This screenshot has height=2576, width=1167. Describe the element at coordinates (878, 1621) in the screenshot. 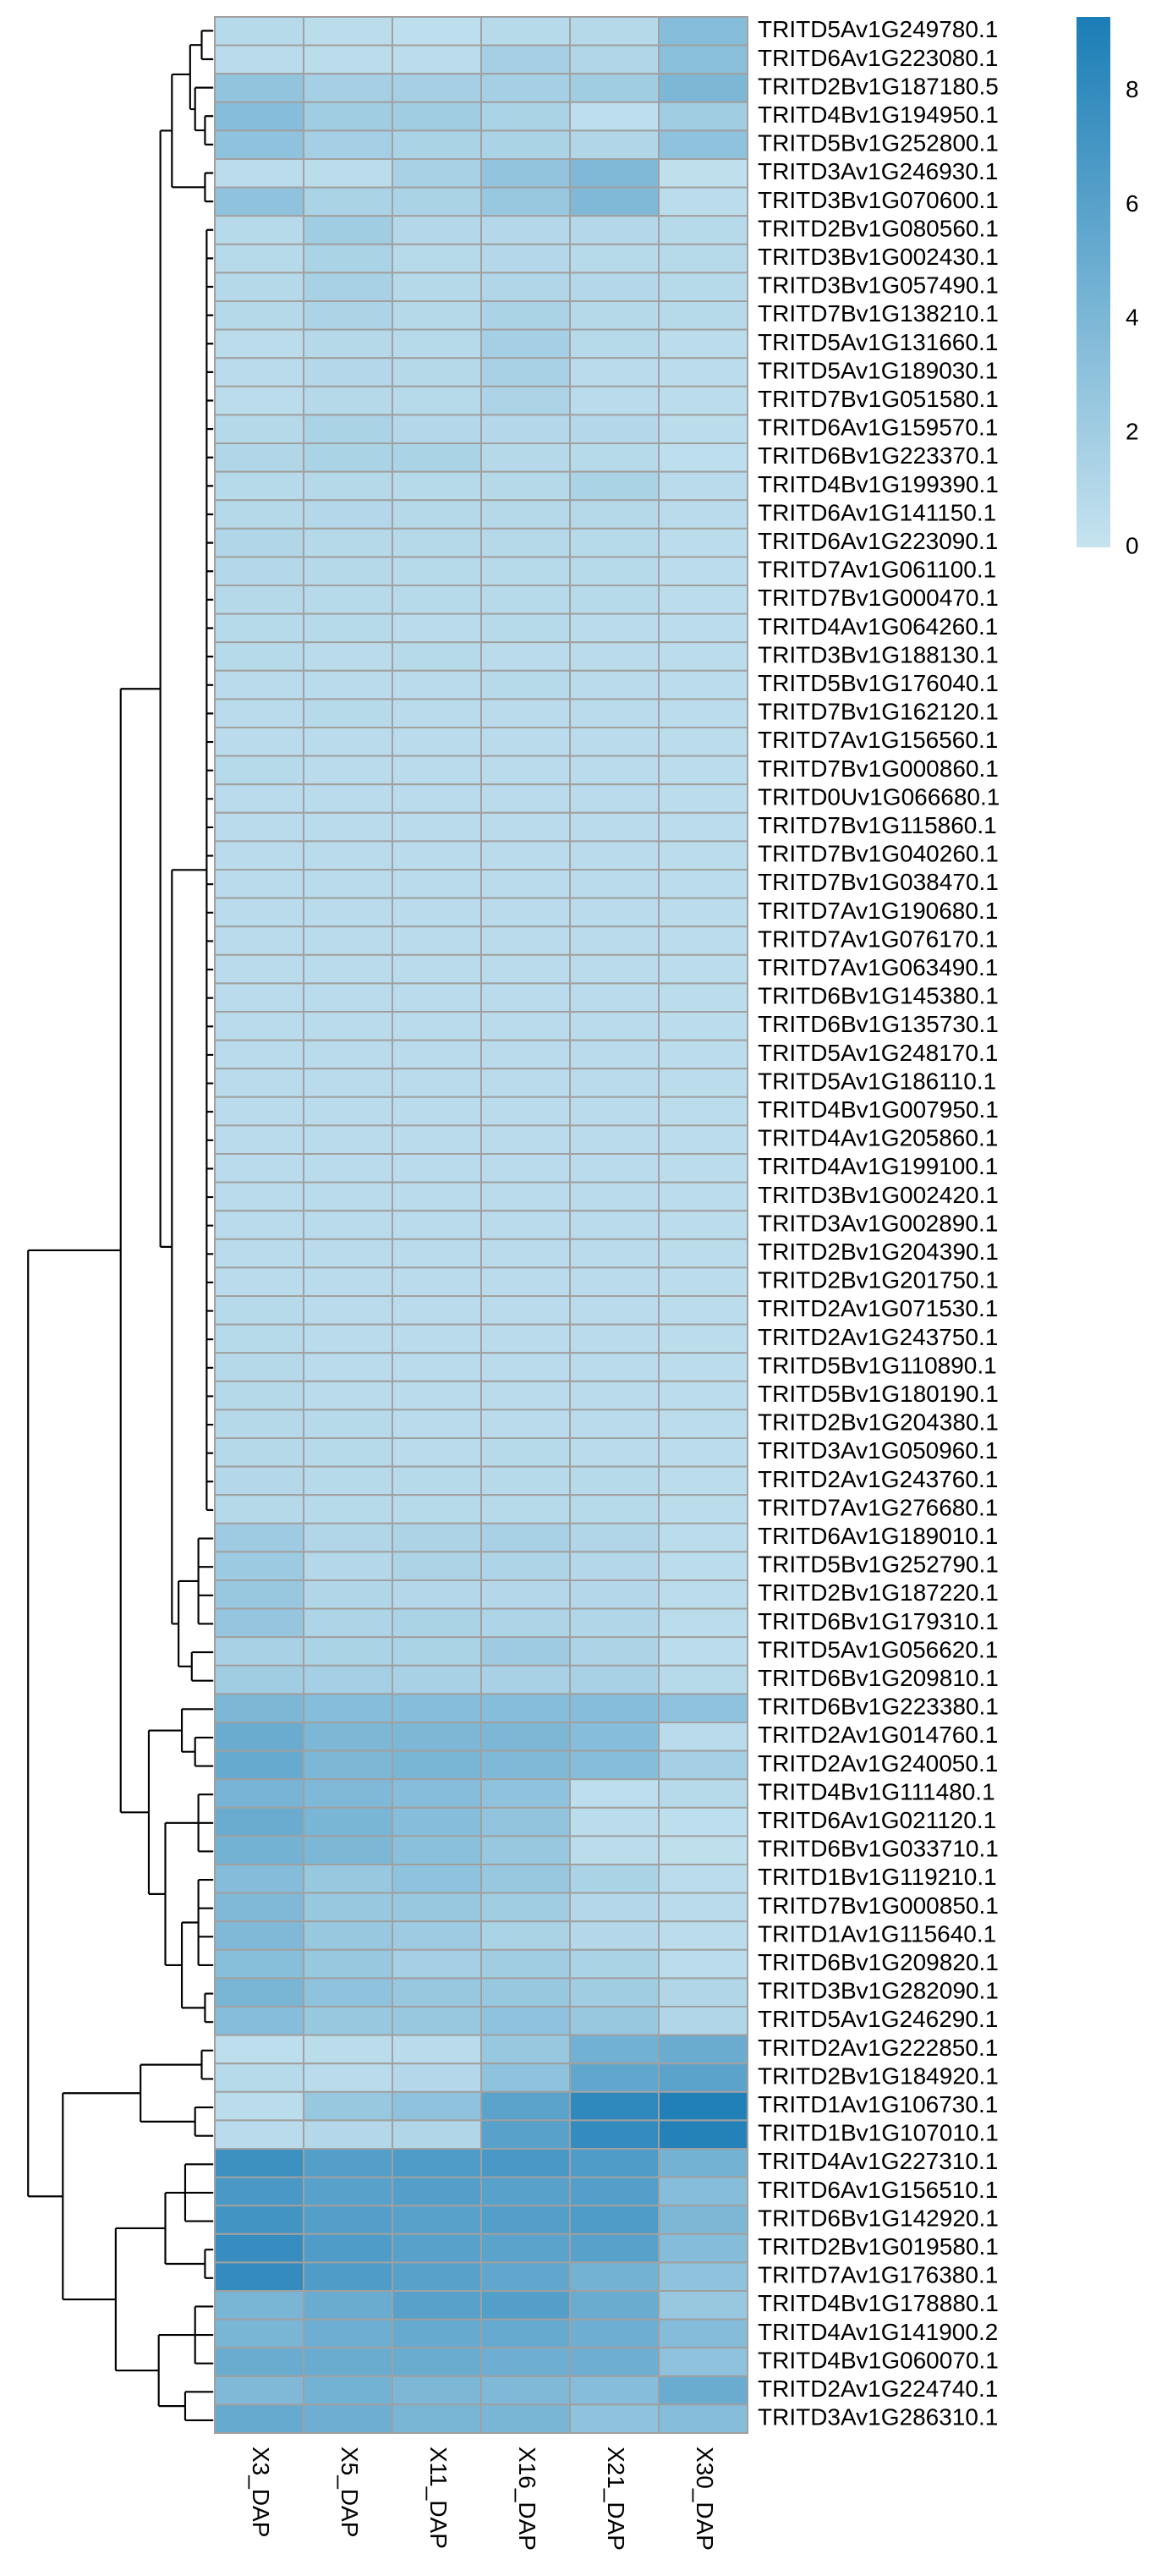

I see `row-label: TRITD6Bv1G179310.1` at that location.